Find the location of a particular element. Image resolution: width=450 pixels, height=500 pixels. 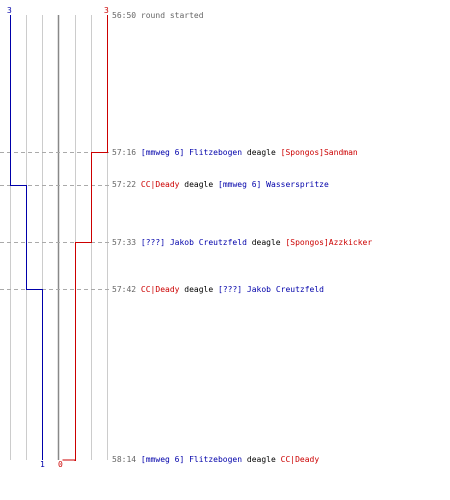

event-time: 58:14 is located at coordinates (124, 459).